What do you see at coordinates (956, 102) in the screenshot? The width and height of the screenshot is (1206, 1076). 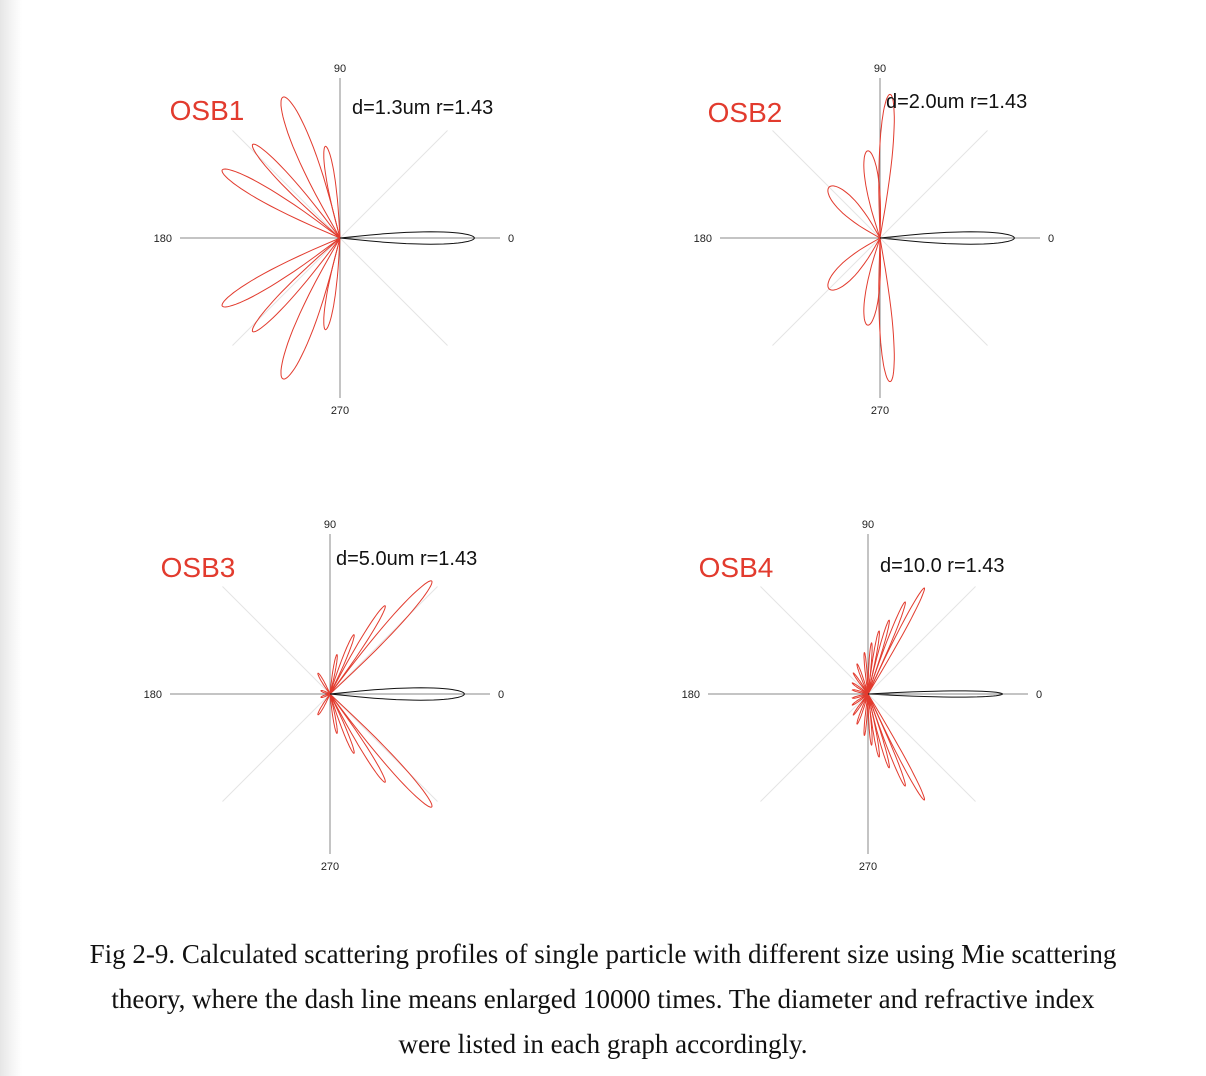 I see `parameter-label: d=2.0um r=1.43` at bounding box center [956, 102].